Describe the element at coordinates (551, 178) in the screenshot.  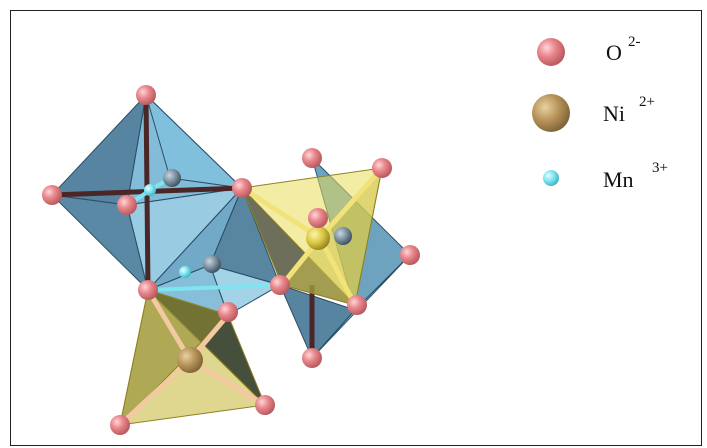
I see `manganese-swatch-icon` at that location.